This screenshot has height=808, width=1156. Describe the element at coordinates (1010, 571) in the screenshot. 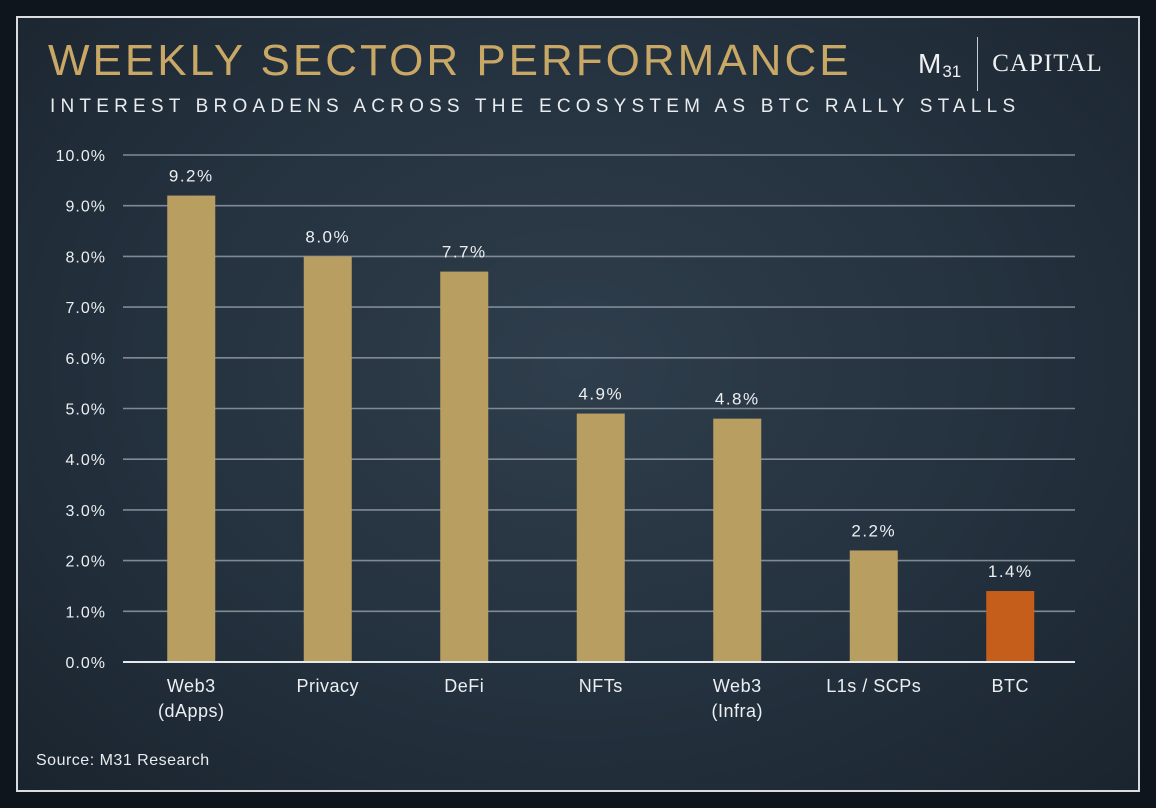

I see `data-label: 1.4%` at that location.